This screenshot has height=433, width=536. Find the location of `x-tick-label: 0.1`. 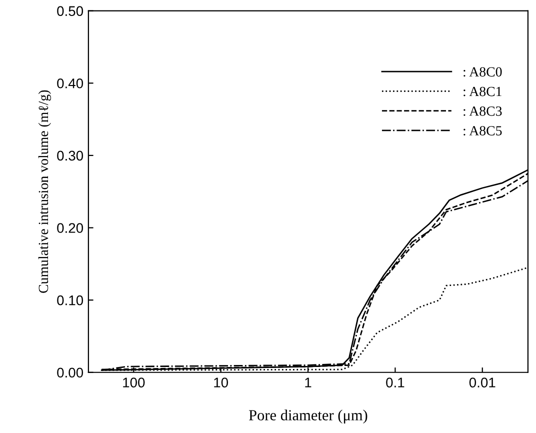

x-tick-label: 0.1 is located at coordinates (395, 383).